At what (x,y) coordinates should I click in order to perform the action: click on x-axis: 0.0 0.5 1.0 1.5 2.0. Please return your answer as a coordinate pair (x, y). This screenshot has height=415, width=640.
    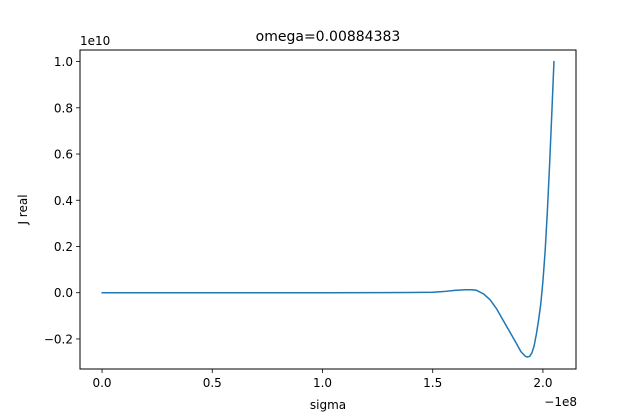
    Looking at the image, I should click on (322, 379).